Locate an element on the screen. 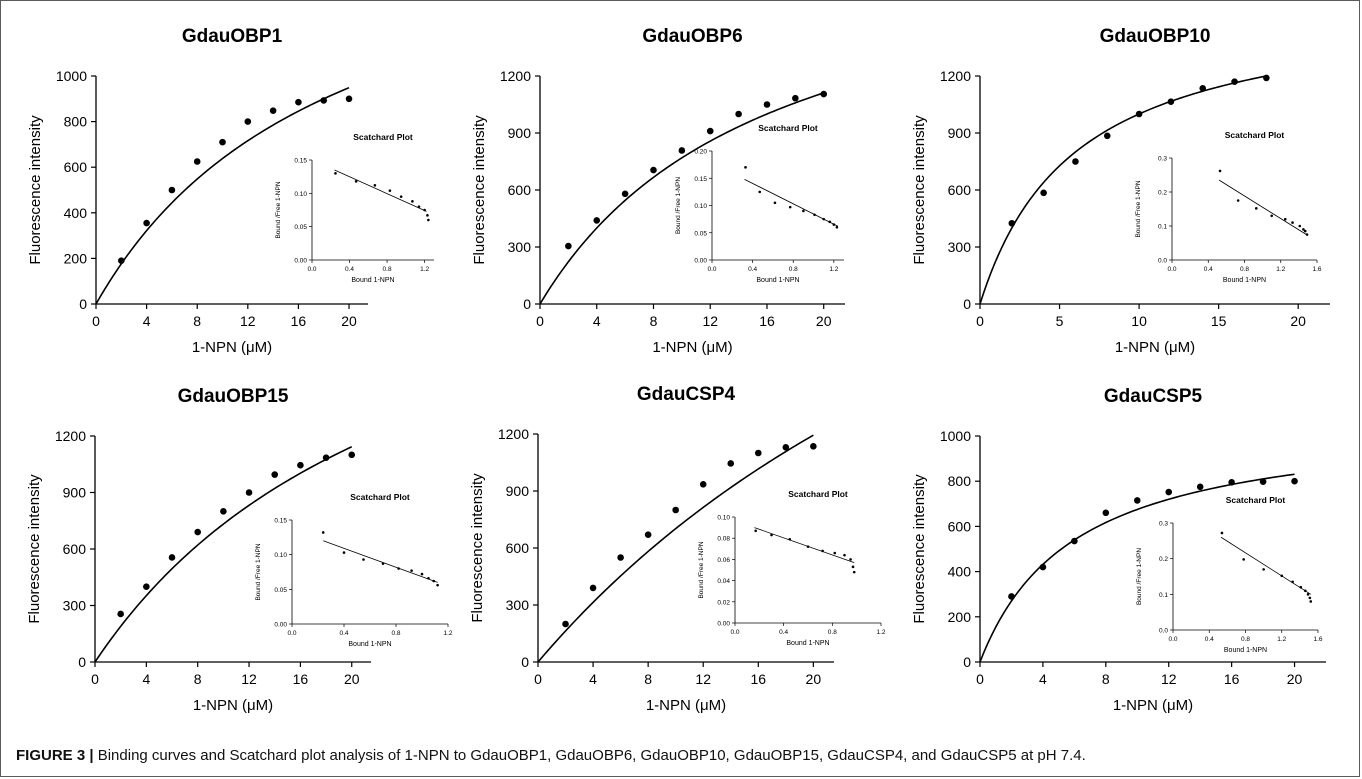 This screenshot has width=1362, height=779. inset-x-tick-label: 0.4 is located at coordinates (343, 633).